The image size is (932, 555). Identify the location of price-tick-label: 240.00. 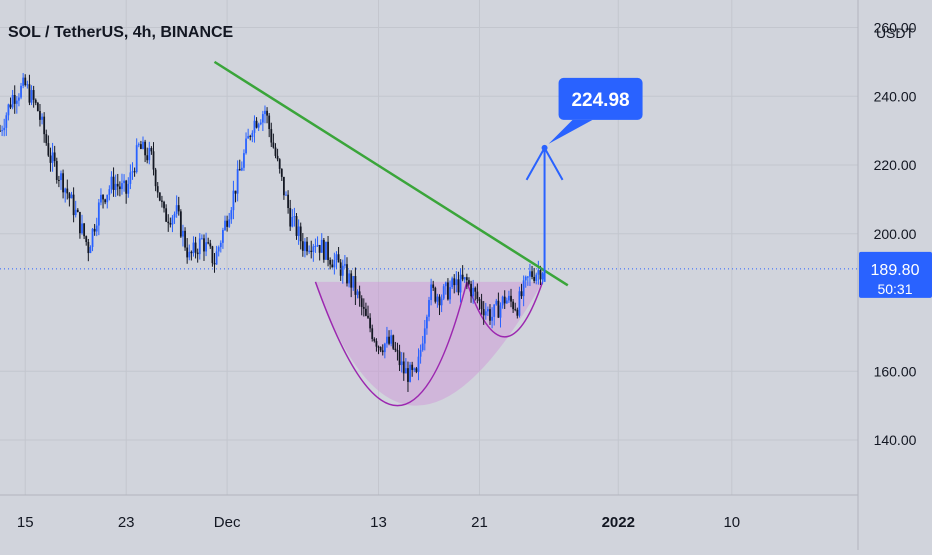
(895, 96).